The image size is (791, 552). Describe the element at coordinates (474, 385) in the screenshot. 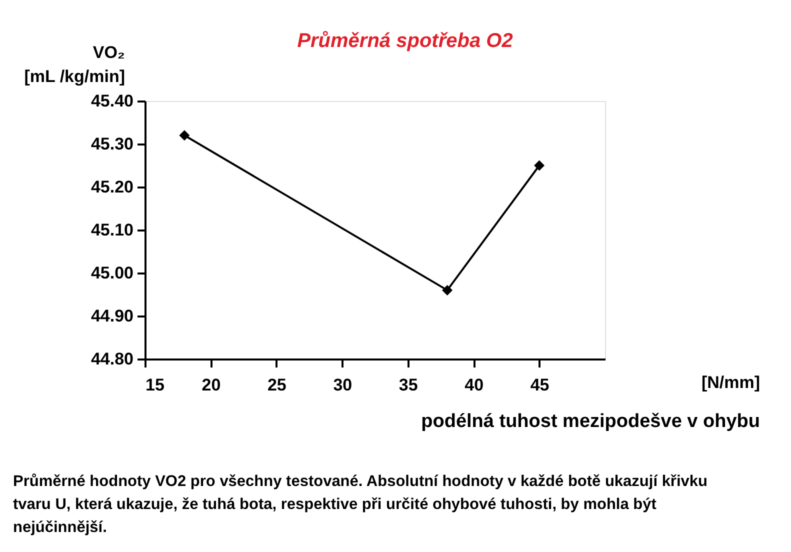

I see `x-tick-label: 40` at that location.